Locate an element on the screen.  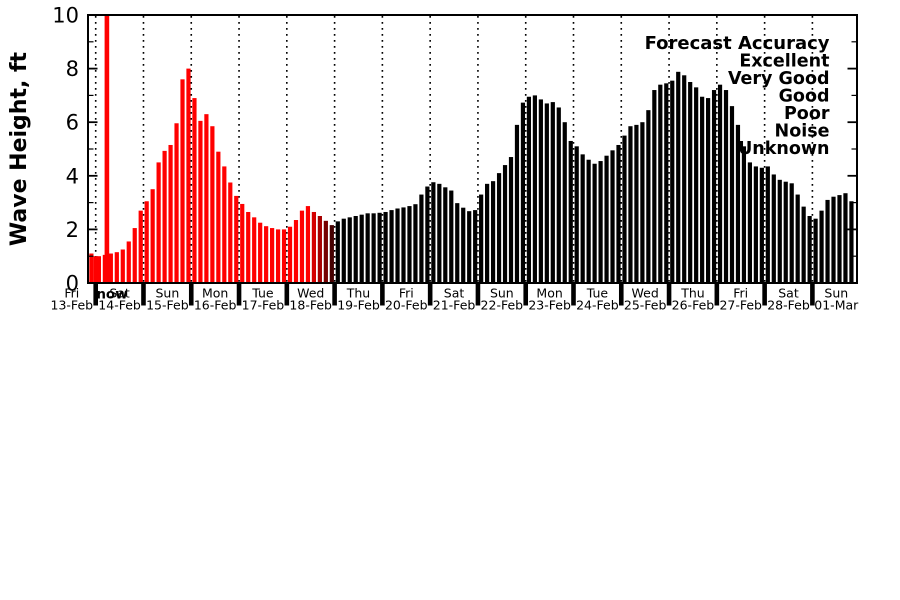
legend-entry-poor: Poor is located at coordinates (807, 114).